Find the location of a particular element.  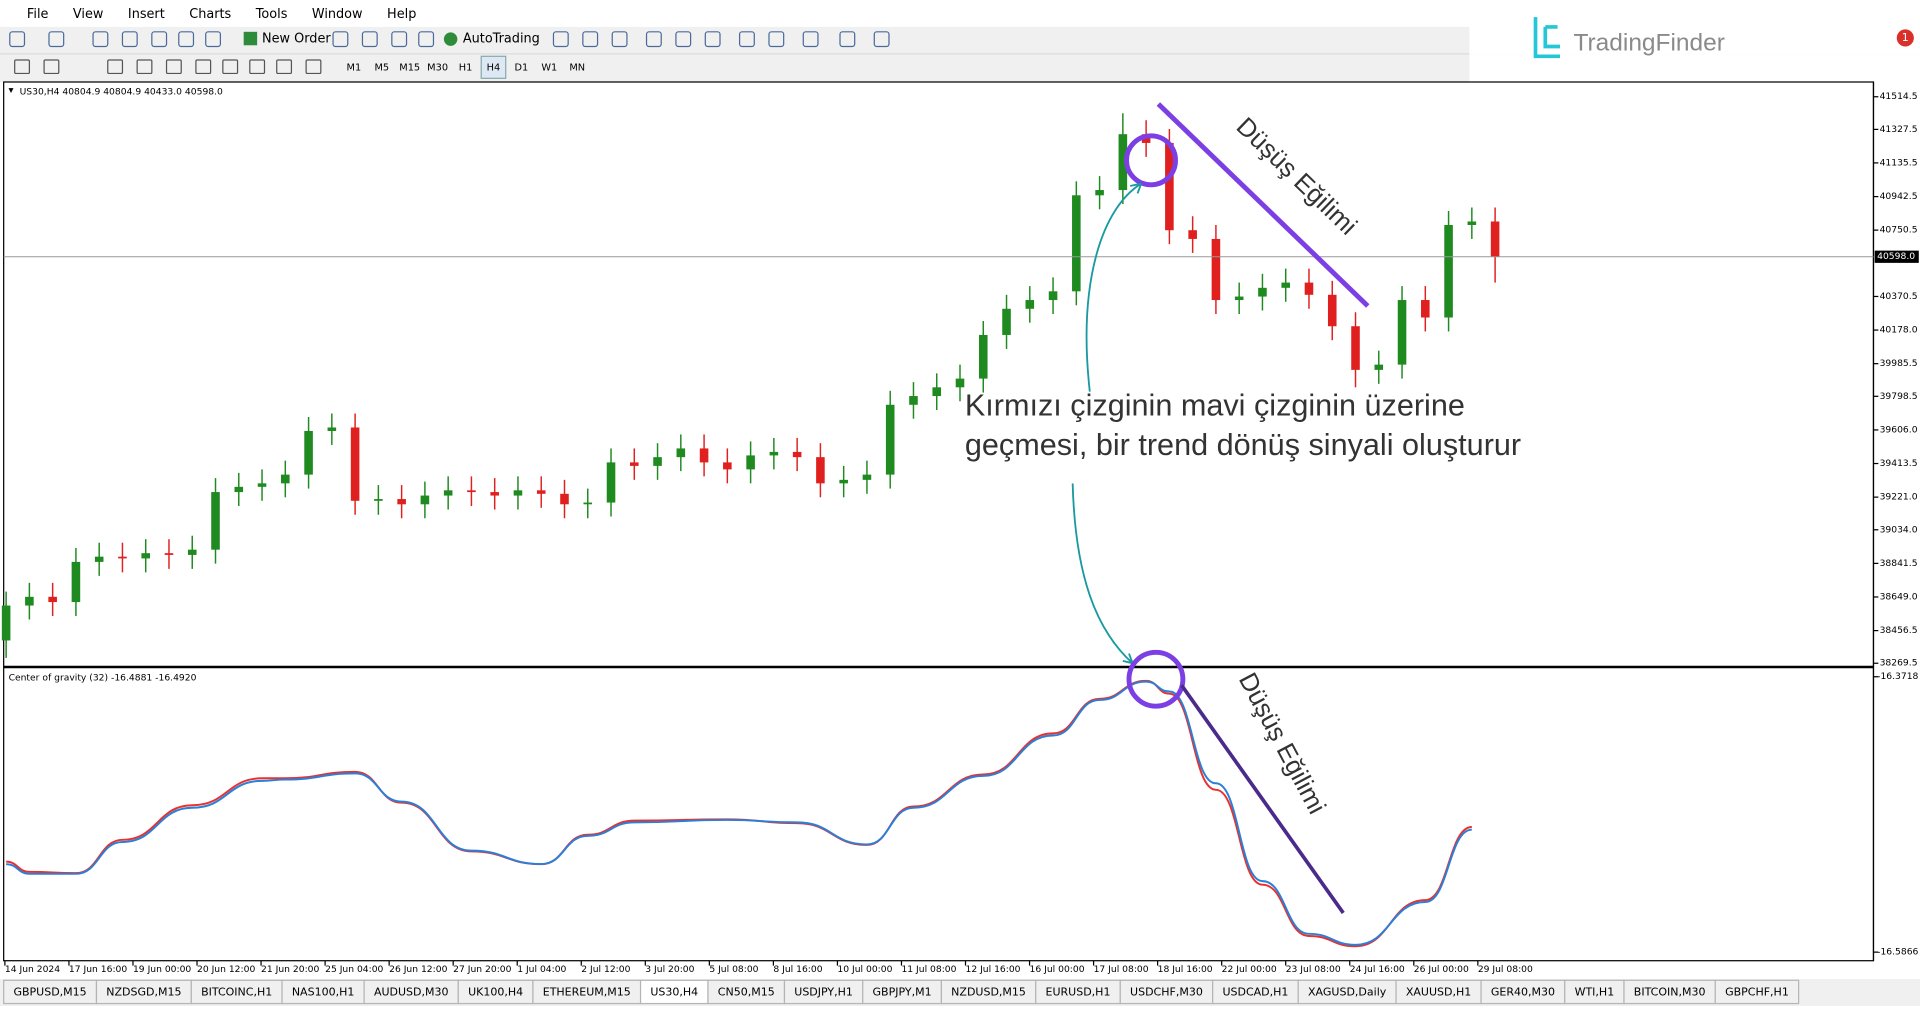

tab-label: GBPUSD,M15 is located at coordinates (49, 992).